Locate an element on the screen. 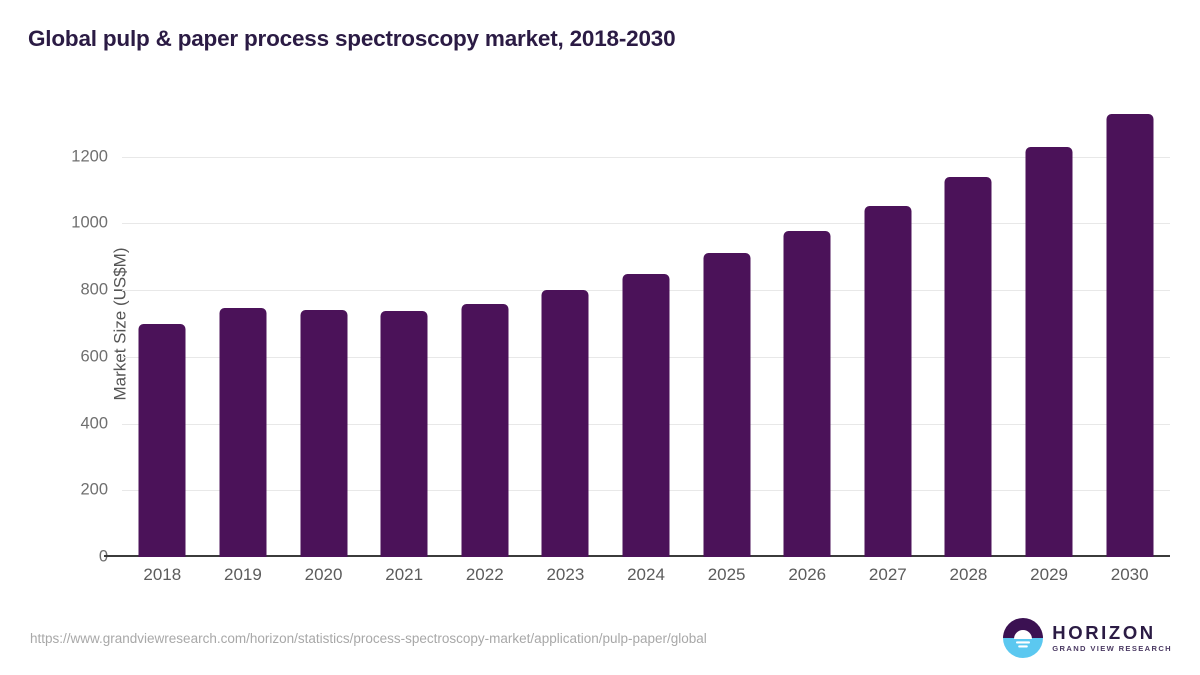  x-axis-tick-label: 2024 is located at coordinates (646, 574).